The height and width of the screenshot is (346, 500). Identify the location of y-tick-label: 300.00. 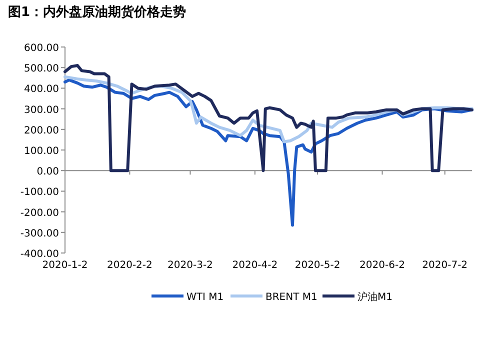
(41, 110).